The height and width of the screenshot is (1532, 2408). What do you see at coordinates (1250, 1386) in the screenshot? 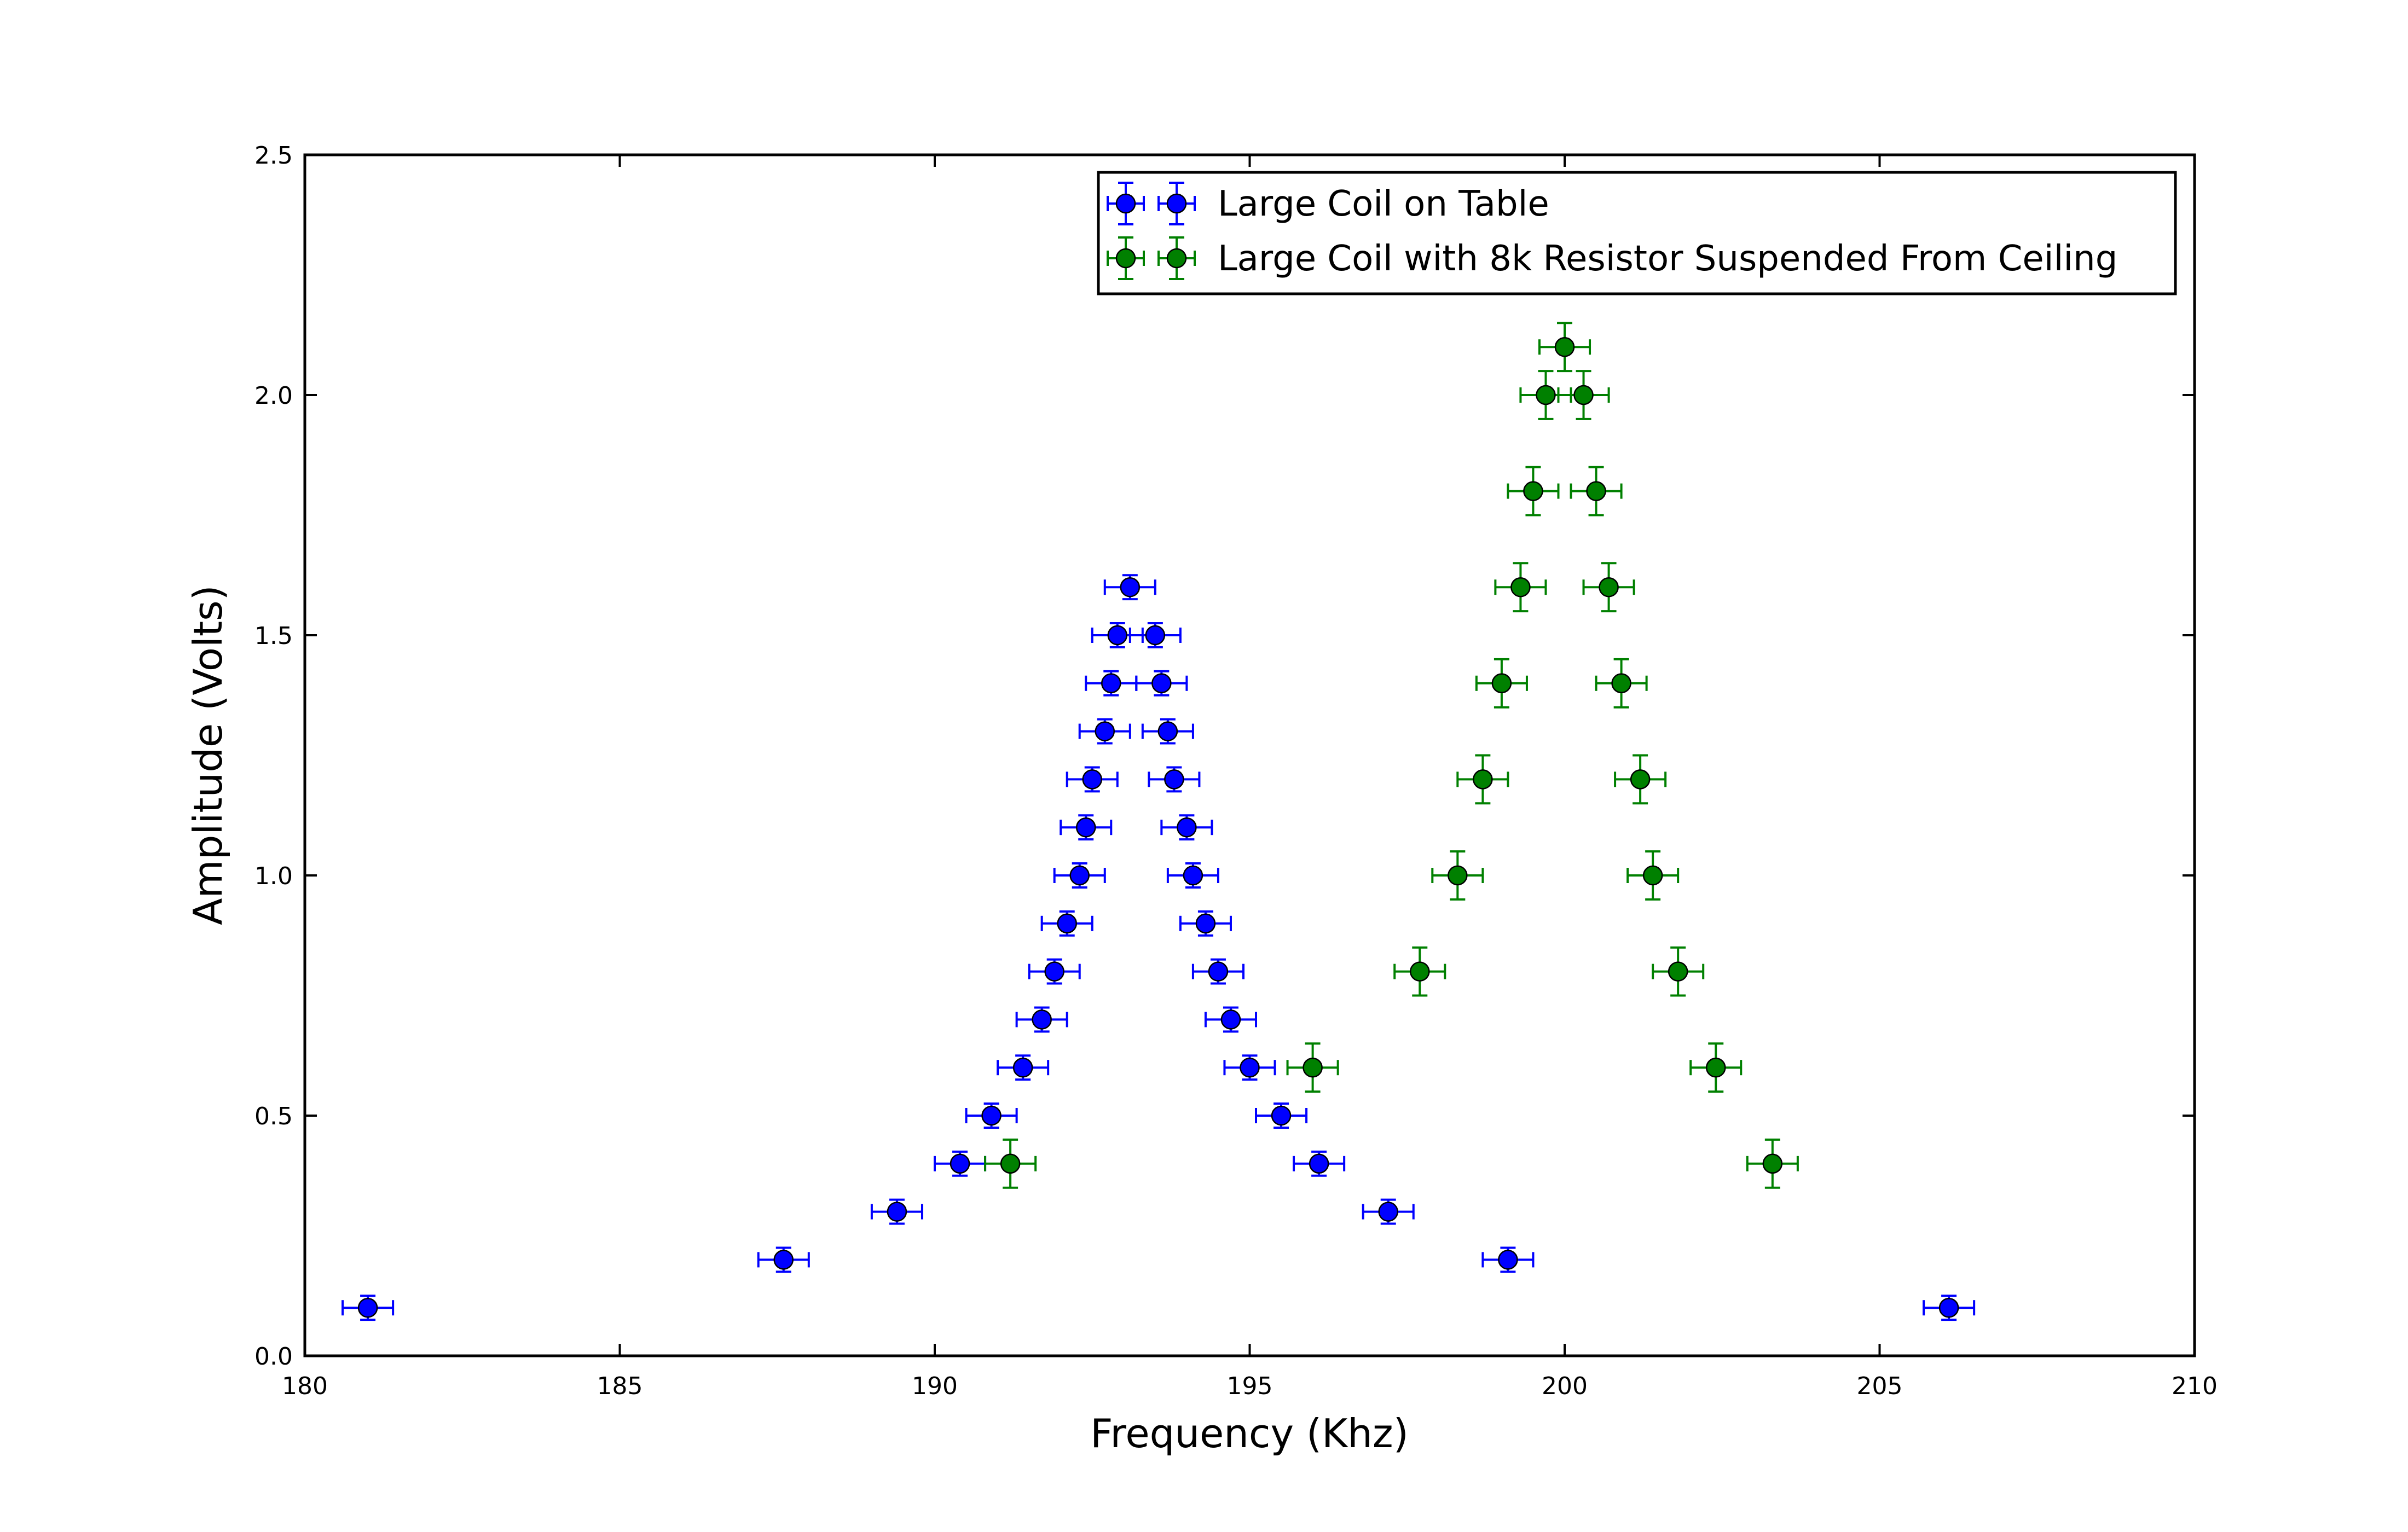
I see `x-tick-label: 195` at bounding box center [1250, 1386].